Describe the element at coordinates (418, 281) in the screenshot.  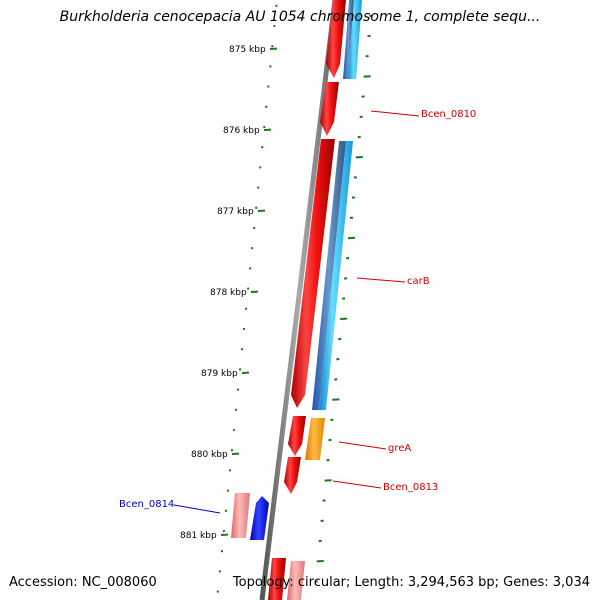
I see `label-carb: carB` at that location.